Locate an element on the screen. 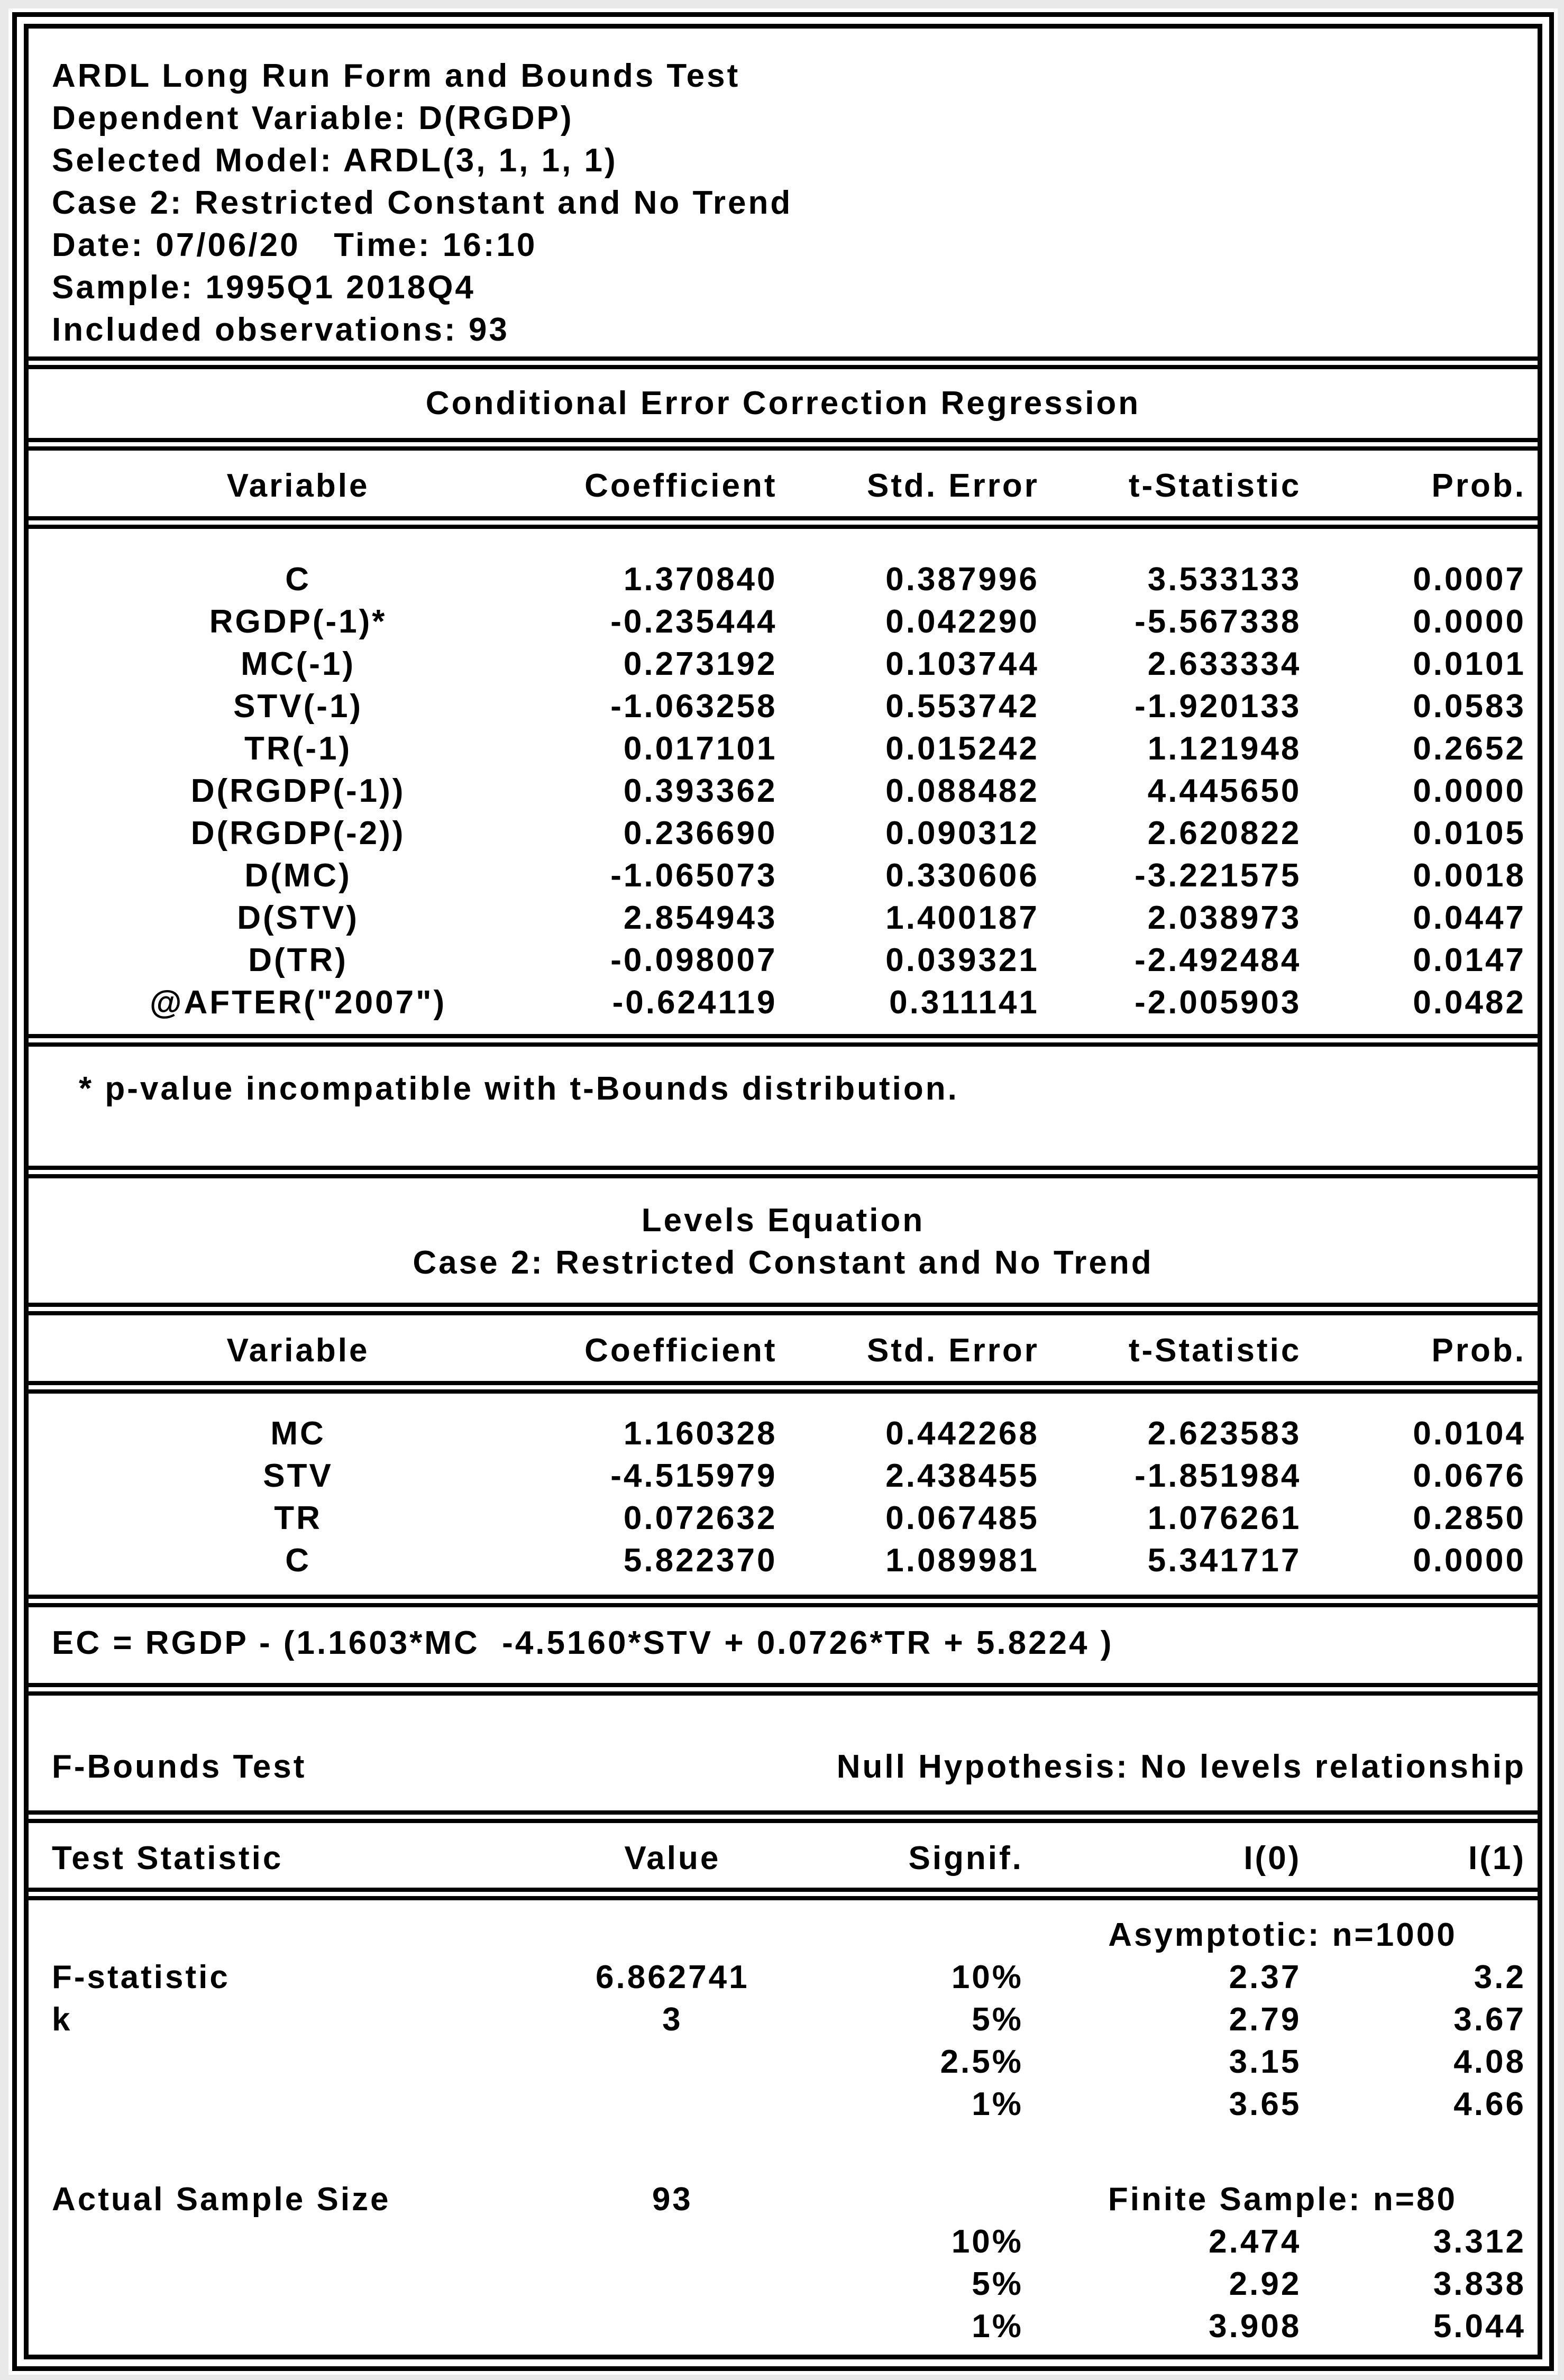 The height and width of the screenshot is (2380, 1564). actual-sample-size-label: Actual Sample Size is located at coordinates (221, 2199).